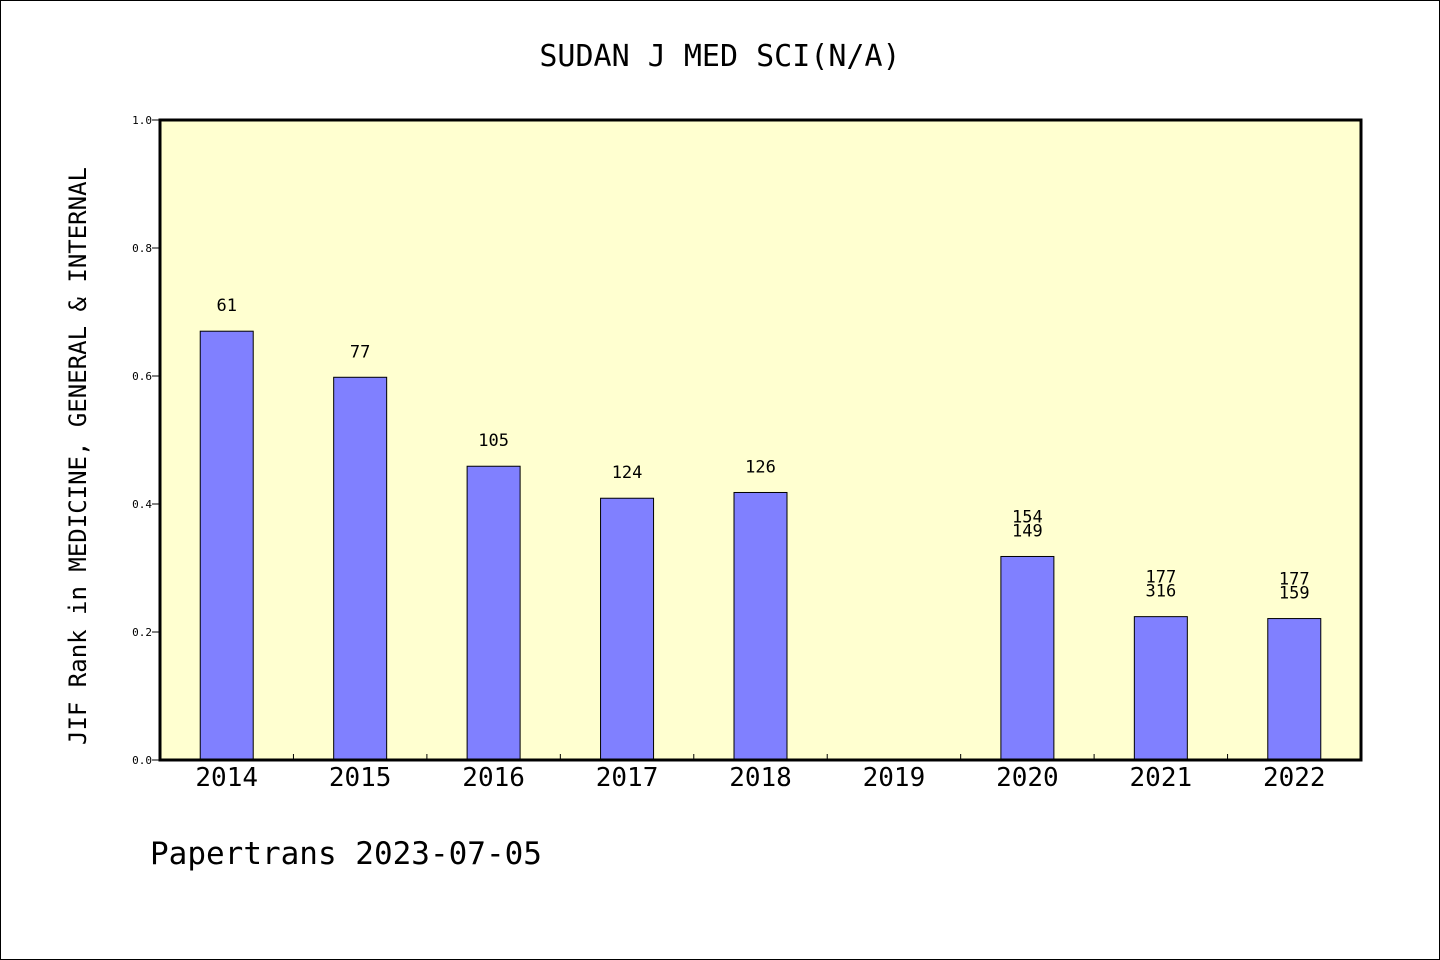 The width and height of the screenshot is (1440, 960). I want to click on data-label: 124, so click(627, 473).